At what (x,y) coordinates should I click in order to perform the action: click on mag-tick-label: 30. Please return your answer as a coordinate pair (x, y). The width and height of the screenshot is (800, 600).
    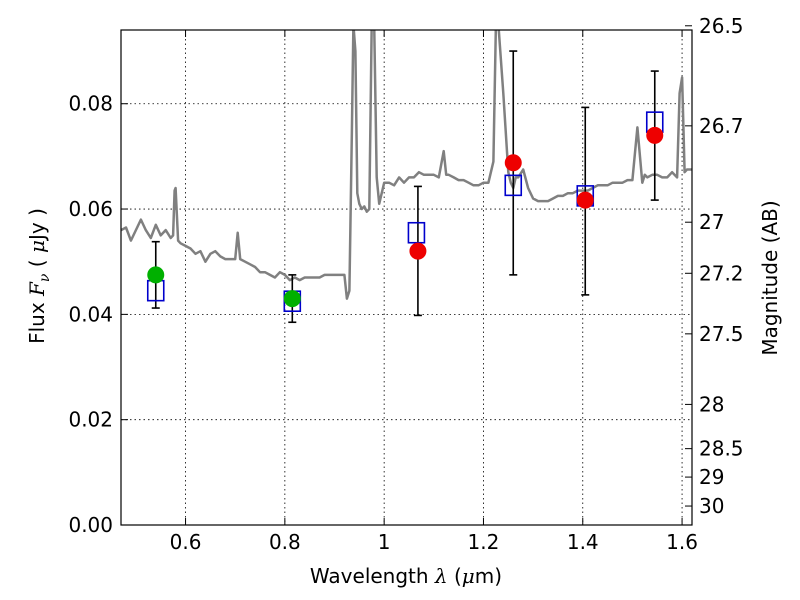
    Looking at the image, I should click on (711, 506).